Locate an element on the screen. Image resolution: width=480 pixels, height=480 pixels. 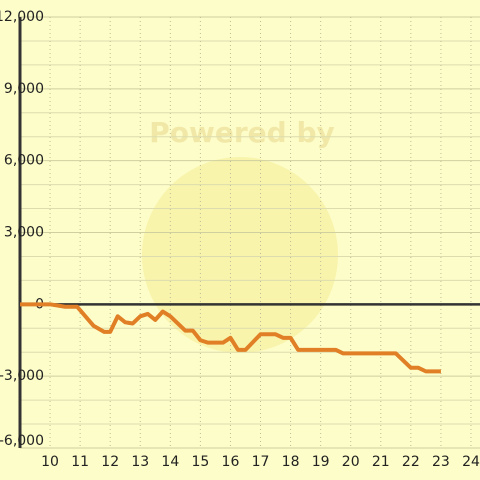
x-tick-label: 15 is located at coordinates (200, 462).